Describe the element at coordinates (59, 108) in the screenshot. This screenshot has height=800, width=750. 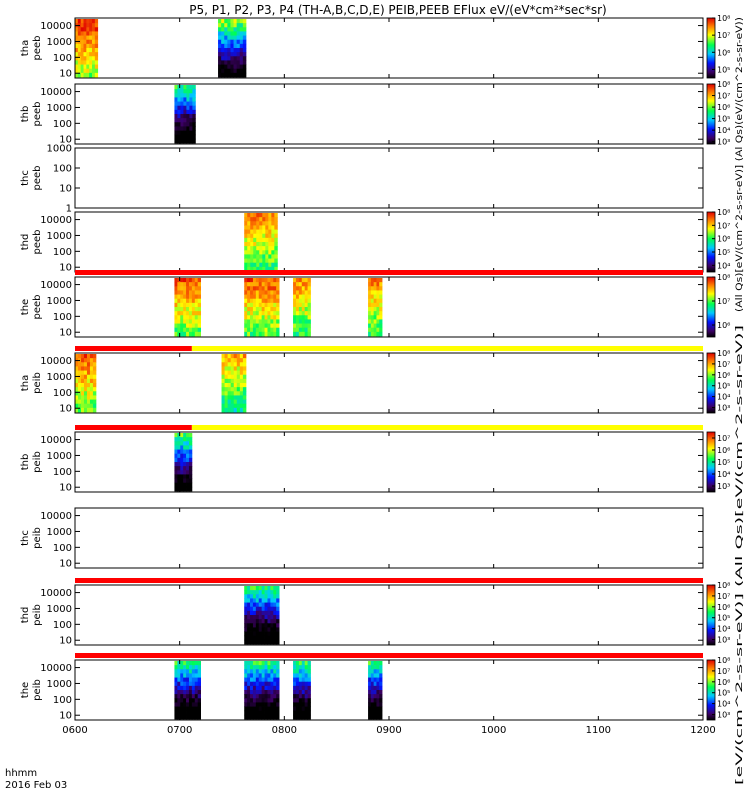
I see `y-tick-label: 1000` at that location.